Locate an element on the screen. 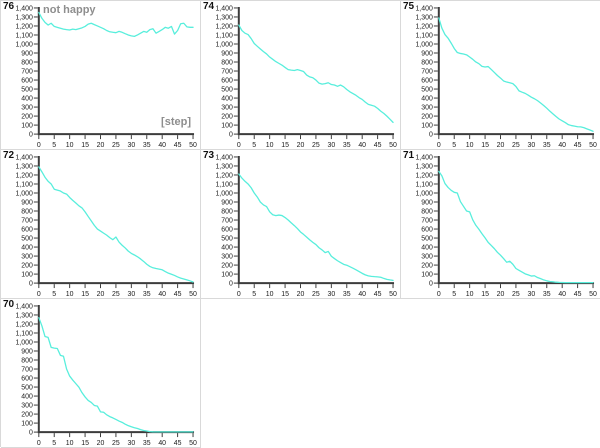 Image resolution: width=600 pixels, height=448 pixels. chart-id-label: 72 is located at coordinates (9, 155).